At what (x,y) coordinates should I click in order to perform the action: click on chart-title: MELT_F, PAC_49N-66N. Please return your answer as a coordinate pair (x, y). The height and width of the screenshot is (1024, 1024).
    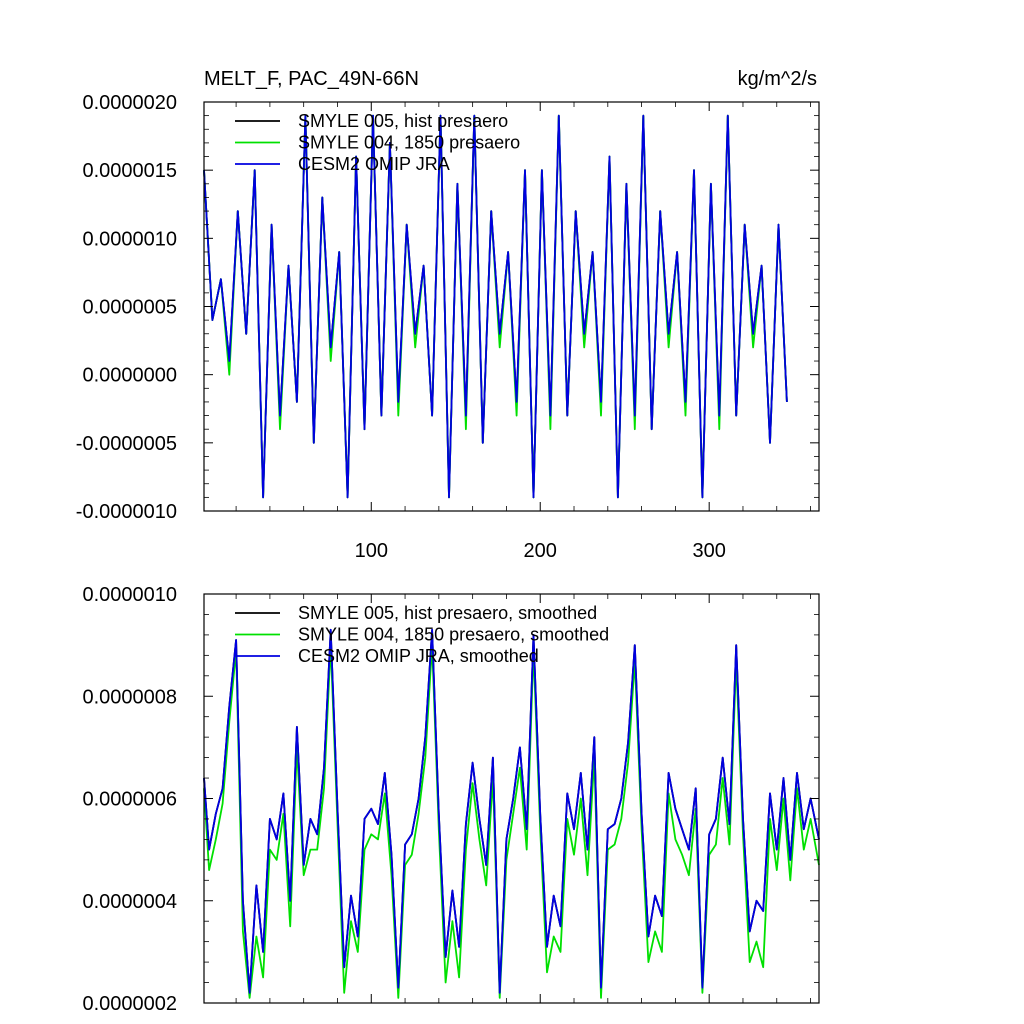
    Looking at the image, I should click on (311, 79).